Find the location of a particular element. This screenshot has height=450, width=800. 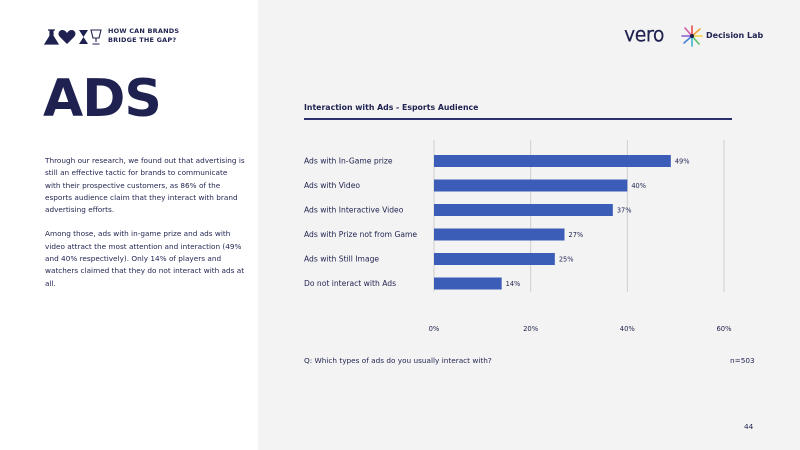

x-tick-label: 40% is located at coordinates (628, 329).